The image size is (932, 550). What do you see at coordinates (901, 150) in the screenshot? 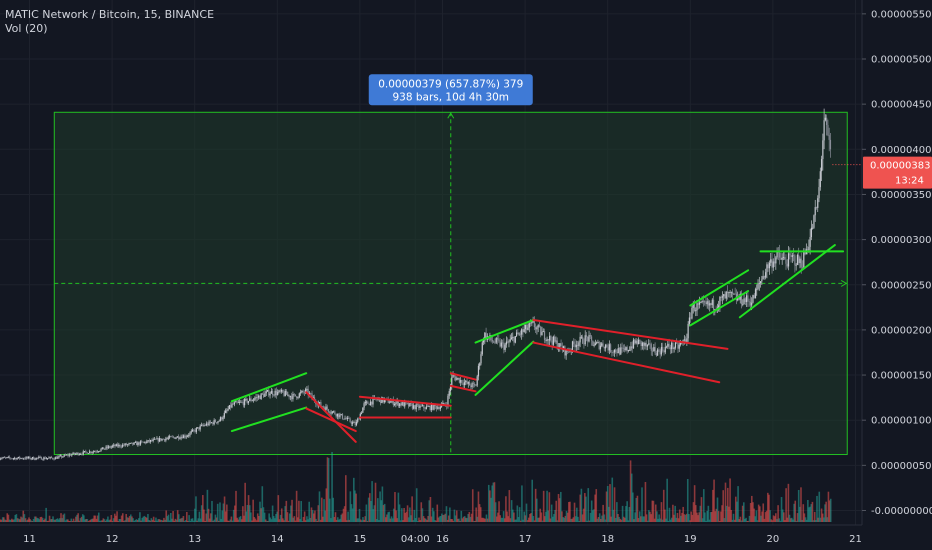
I see `price-axis-label: 0.00000400` at bounding box center [901, 150].